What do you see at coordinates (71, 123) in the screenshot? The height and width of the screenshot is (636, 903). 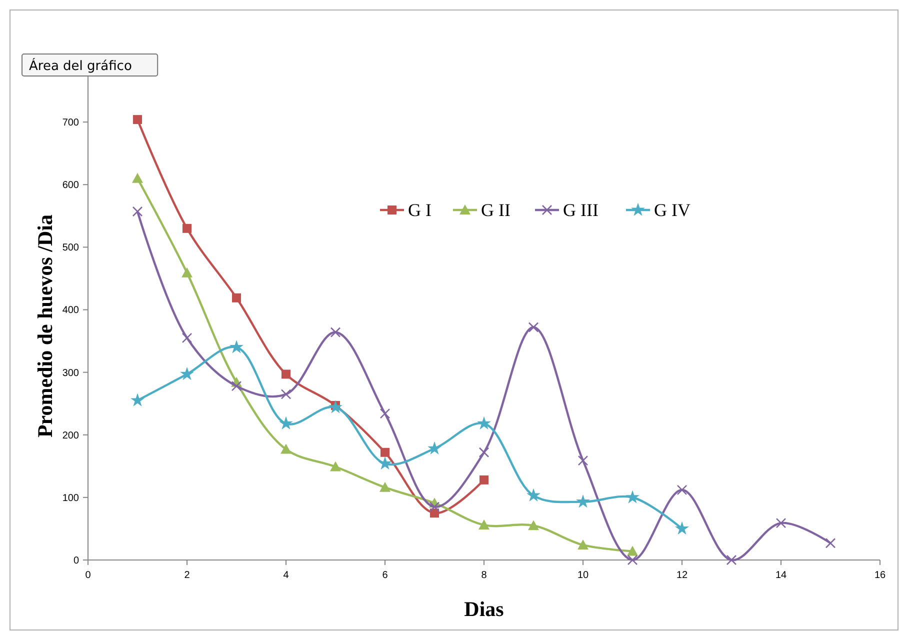 I see `y-tick-label: 700` at bounding box center [71, 123].